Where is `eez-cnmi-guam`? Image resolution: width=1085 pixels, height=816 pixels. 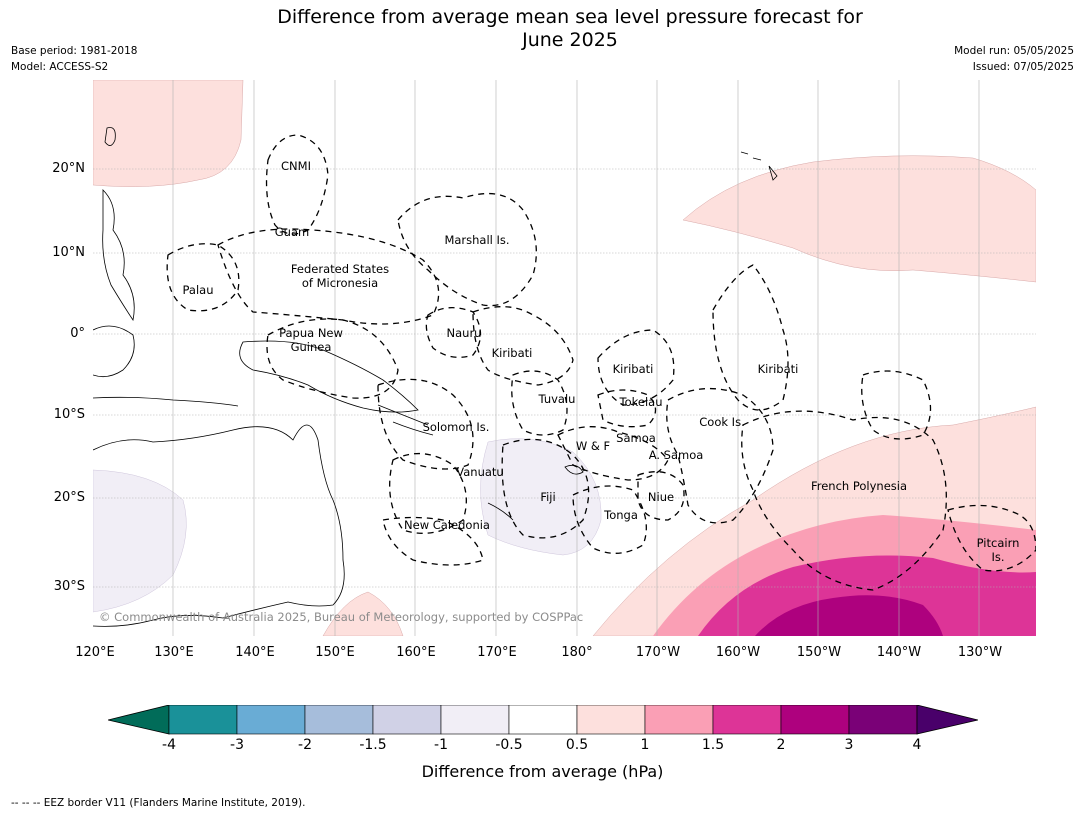 eez-cnmi-guam is located at coordinates (297, 184).